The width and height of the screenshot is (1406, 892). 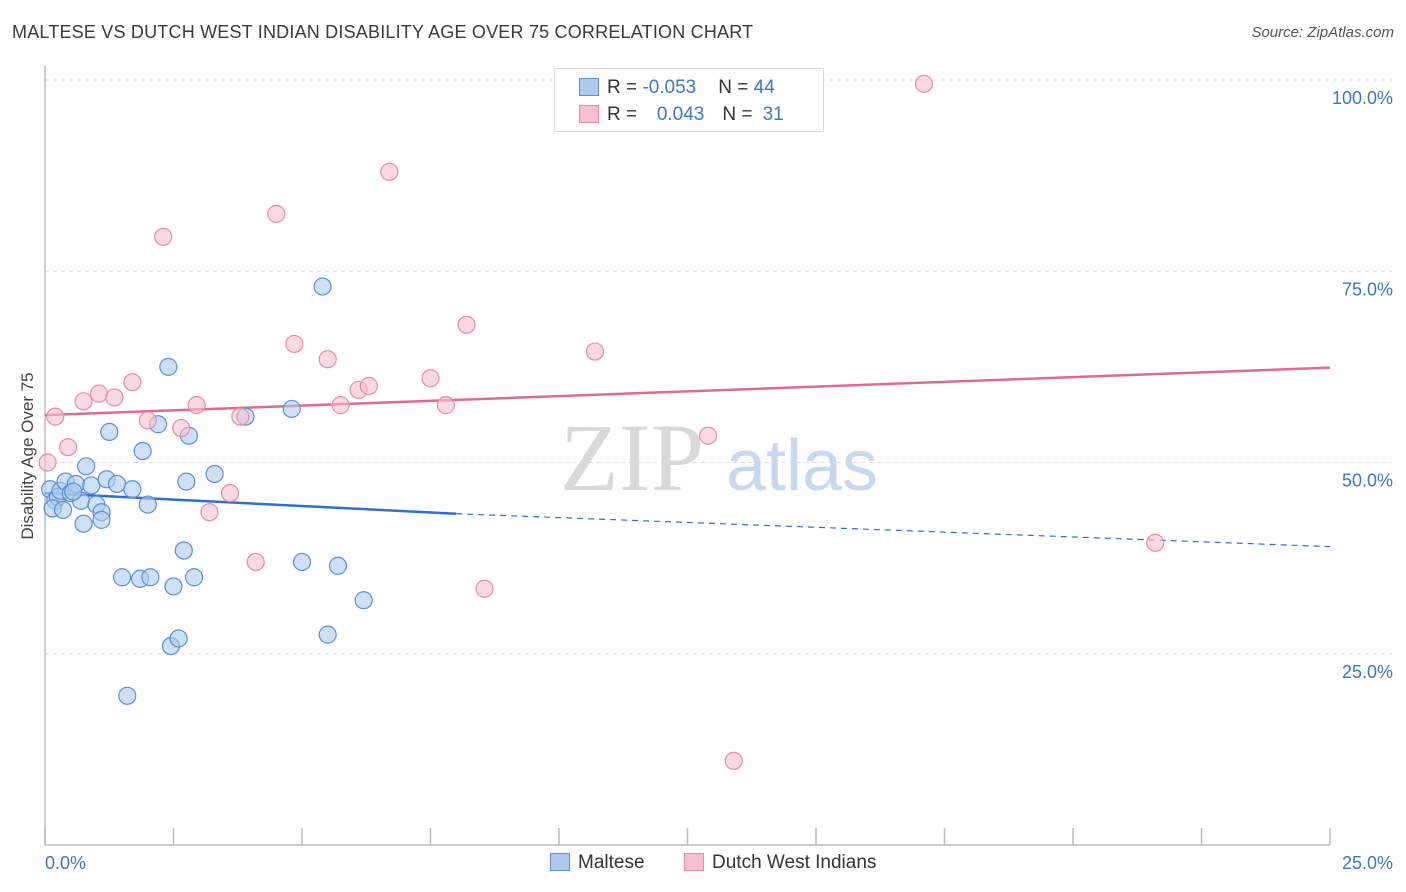 I want to click on r-value: -0.053, so click(x=669, y=87).